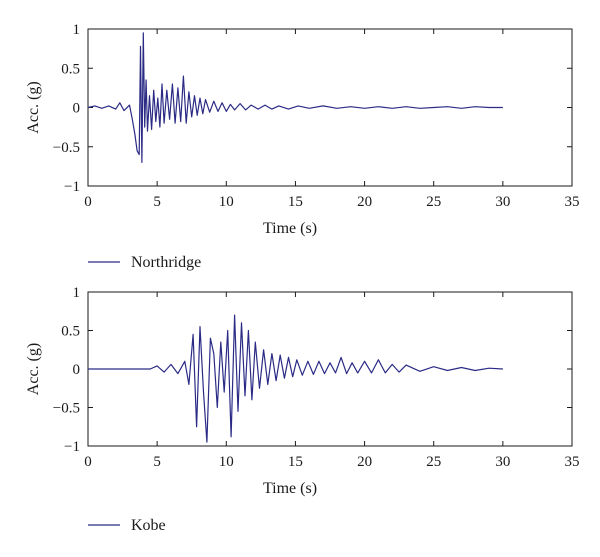 The width and height of the screenshot is (600, 557). I want to click on legend: Northridge, so click(144, 262).